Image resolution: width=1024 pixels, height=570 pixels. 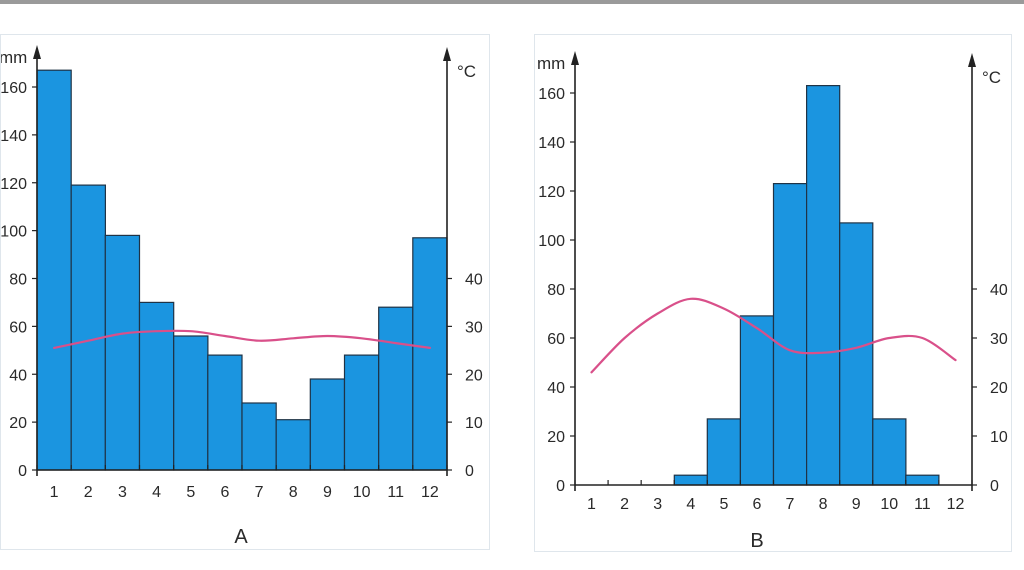 What do you see at coordinates (241, 537) in the screenshot?
I see `chart-panel-label: A` at bounding box center [241, 537].